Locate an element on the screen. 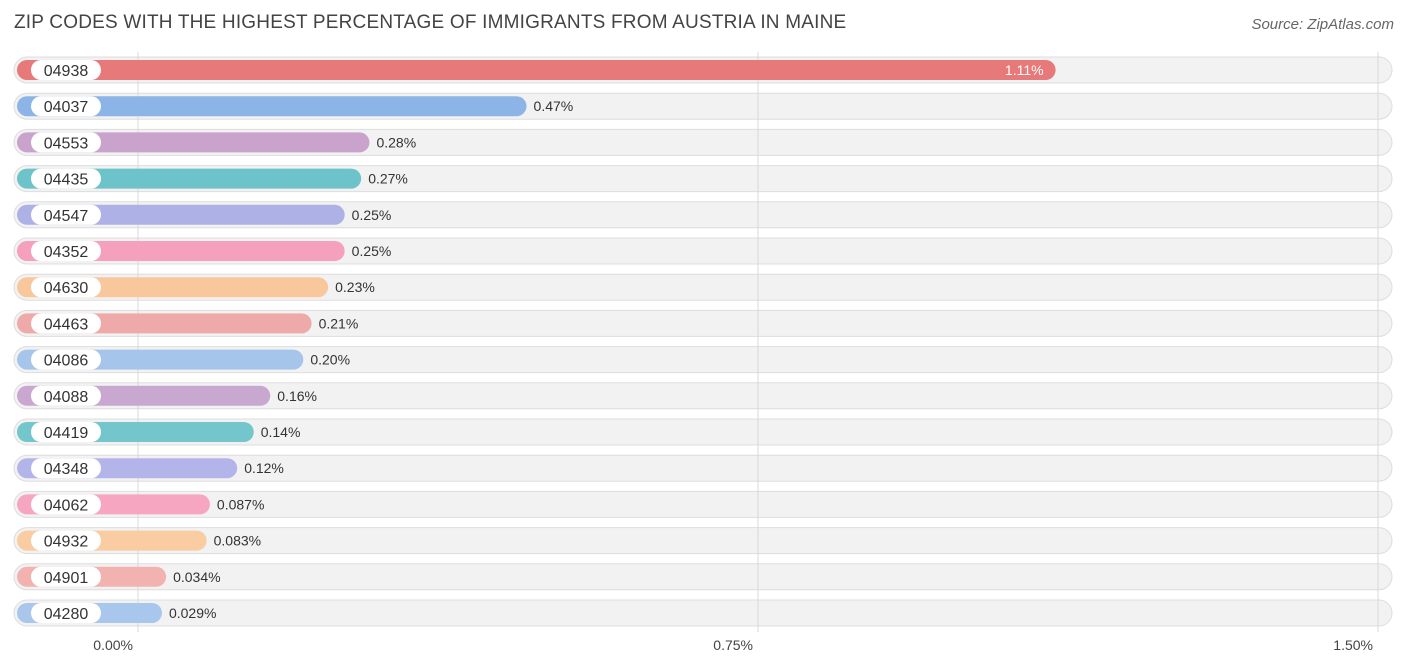 The width and height of the screenshot is (1406, 667). value-label: 0.27% is located at coordinates (388, 179).